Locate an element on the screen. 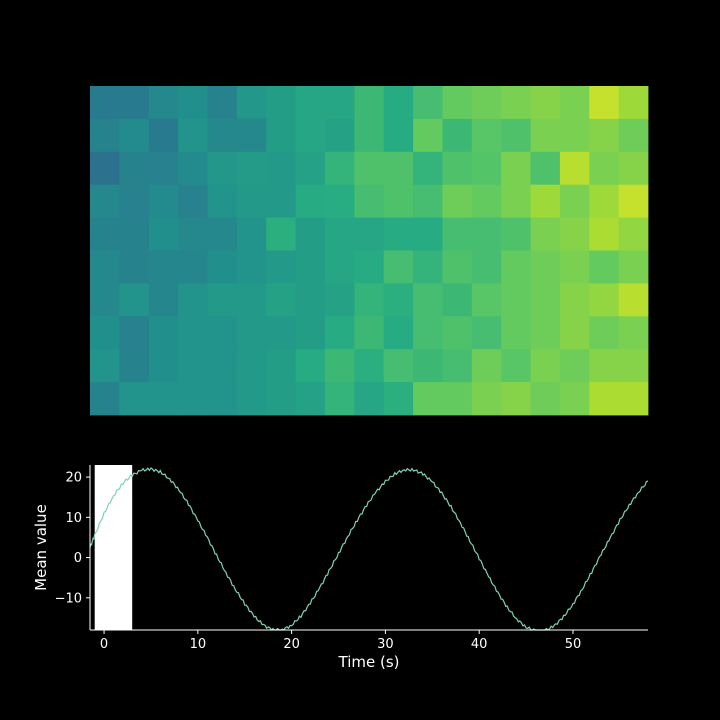  y-tick-label: 0 is located at coordinates (78, 558).